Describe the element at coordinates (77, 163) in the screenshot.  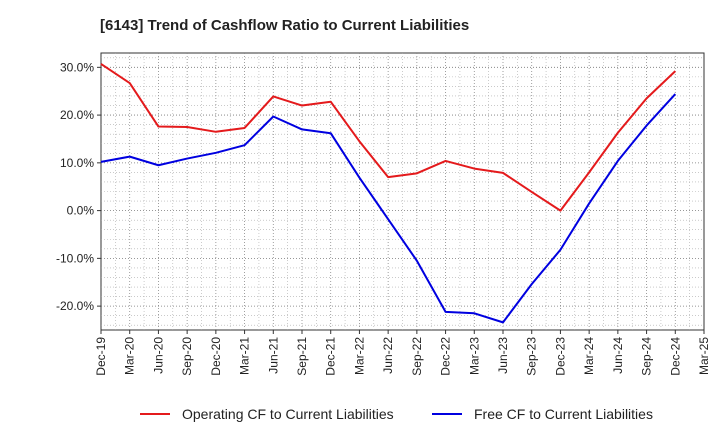
I see `y-tick-label: 10.0%` at that location.